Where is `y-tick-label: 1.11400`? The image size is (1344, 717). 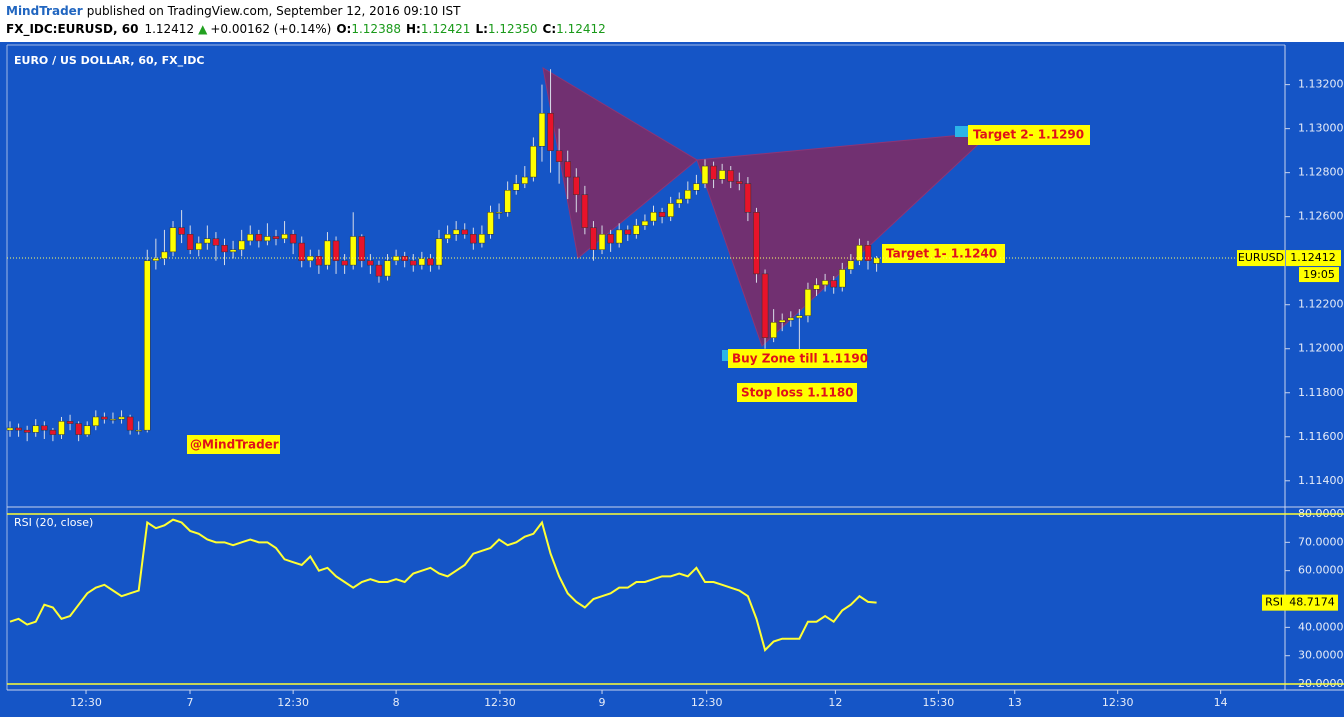
y-tick-label: 1.11400 is located at coordinates (1321, 480).